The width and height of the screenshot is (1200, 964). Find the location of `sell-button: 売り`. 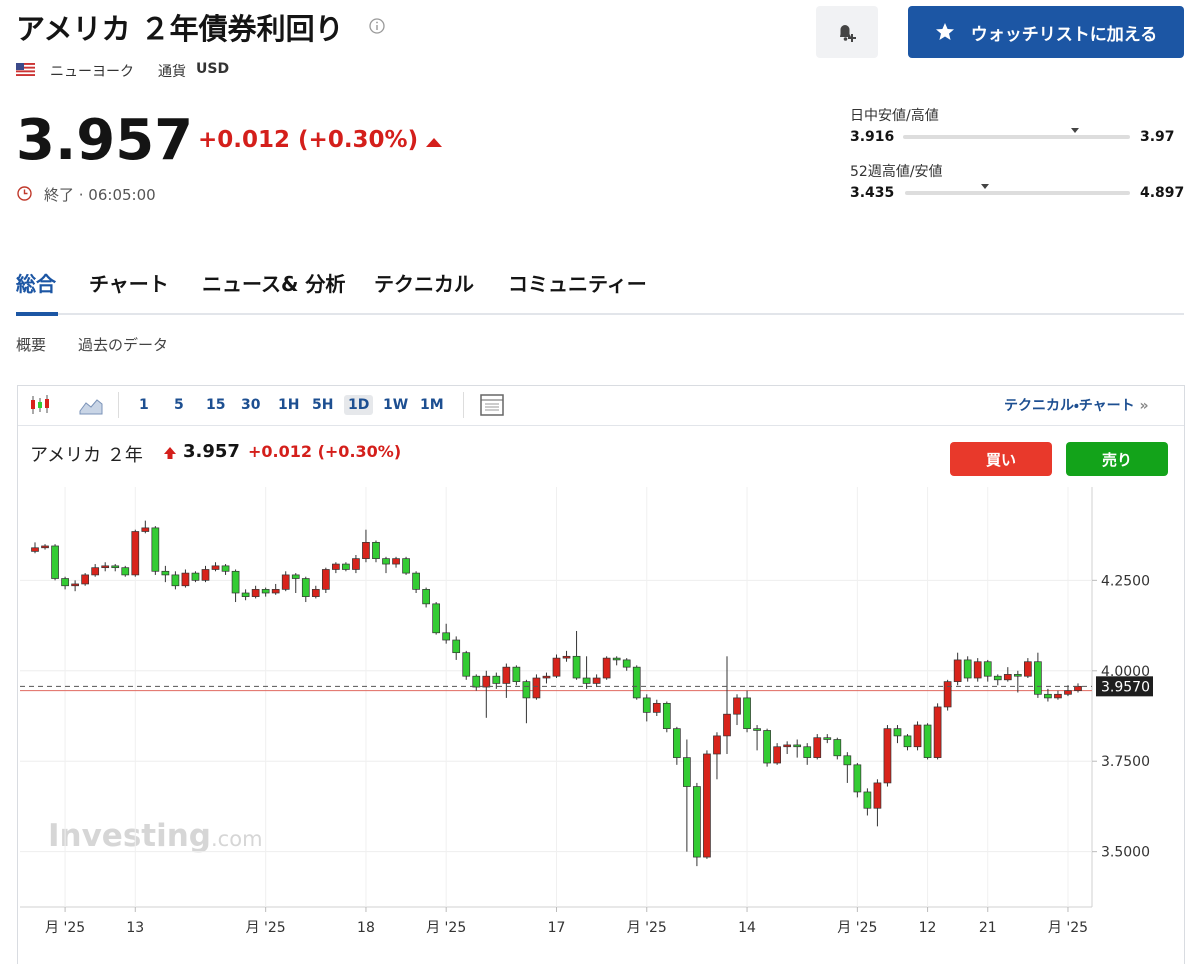

sell-button: 売り is located at coordinates (1117, 459).